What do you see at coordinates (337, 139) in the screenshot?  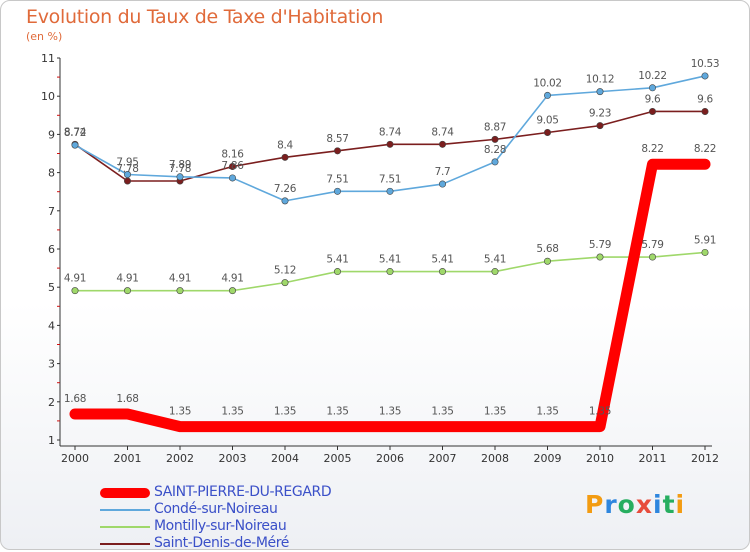 I see `data-label-saint-denis-de-m-r-: 8.57` at bounding box center [337, 139].